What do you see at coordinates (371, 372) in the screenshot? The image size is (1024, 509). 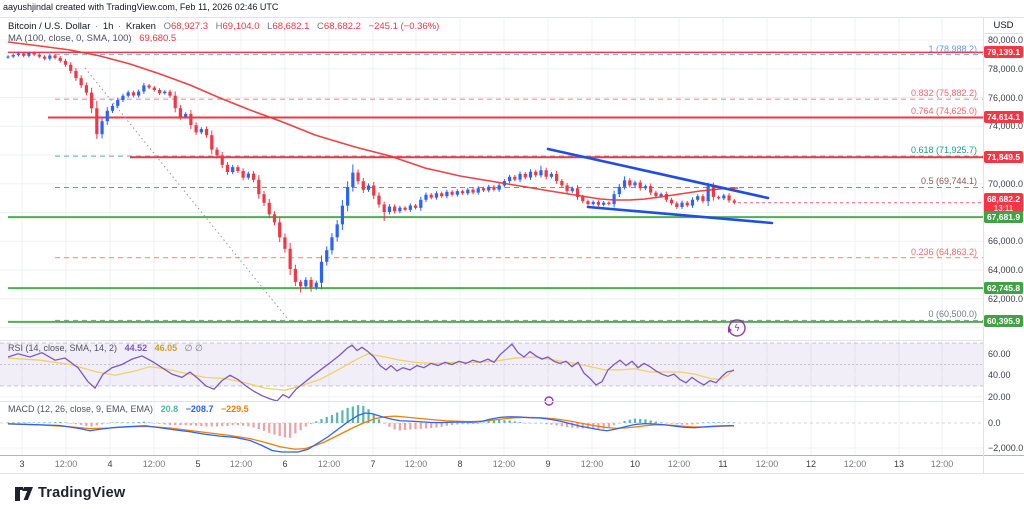 I see `rsi-line` at bounding box center [371, 372].